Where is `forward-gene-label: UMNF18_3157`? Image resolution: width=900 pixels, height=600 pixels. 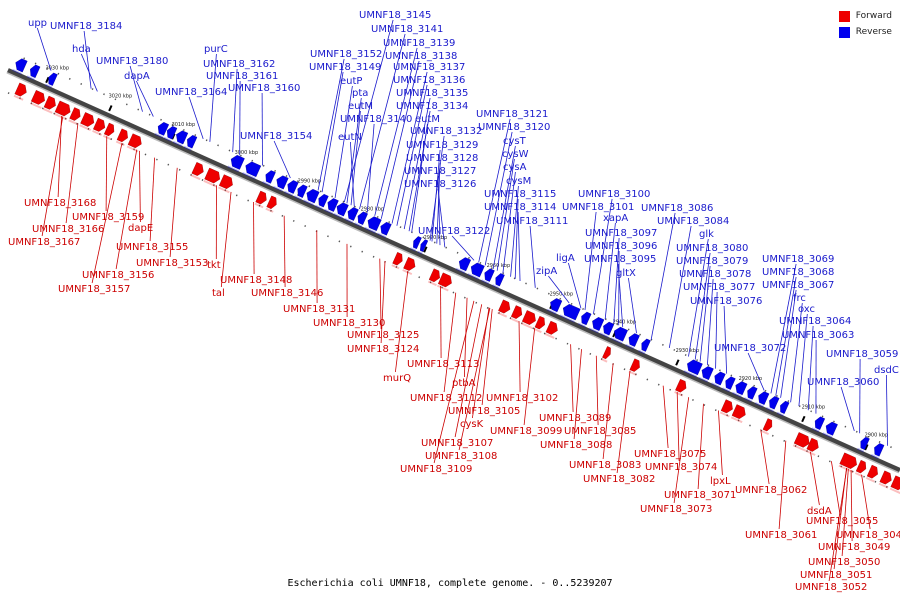
forward-gene-label: UMNF18_3157 is located at coordinates (94, 289).